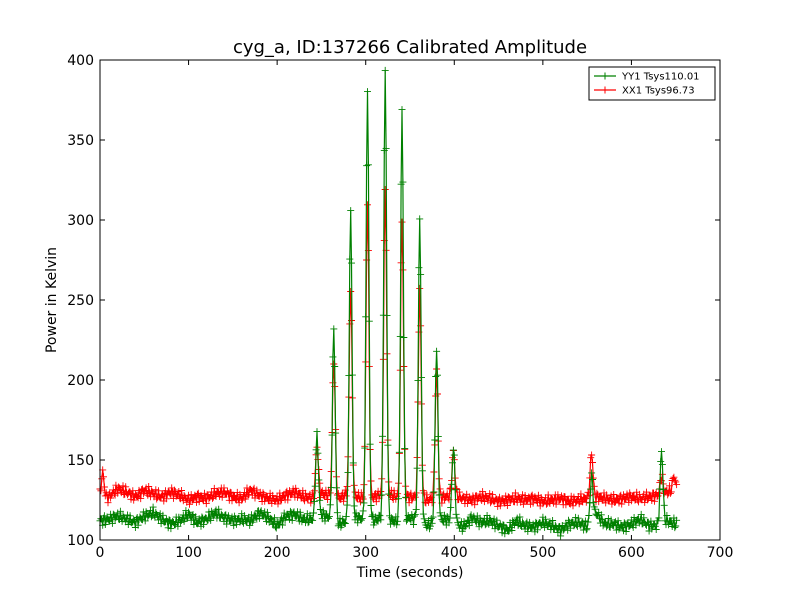 The width and height of the screenshot is (800, 604). I want to click on x-tick-label: 100, so click(188, 553).